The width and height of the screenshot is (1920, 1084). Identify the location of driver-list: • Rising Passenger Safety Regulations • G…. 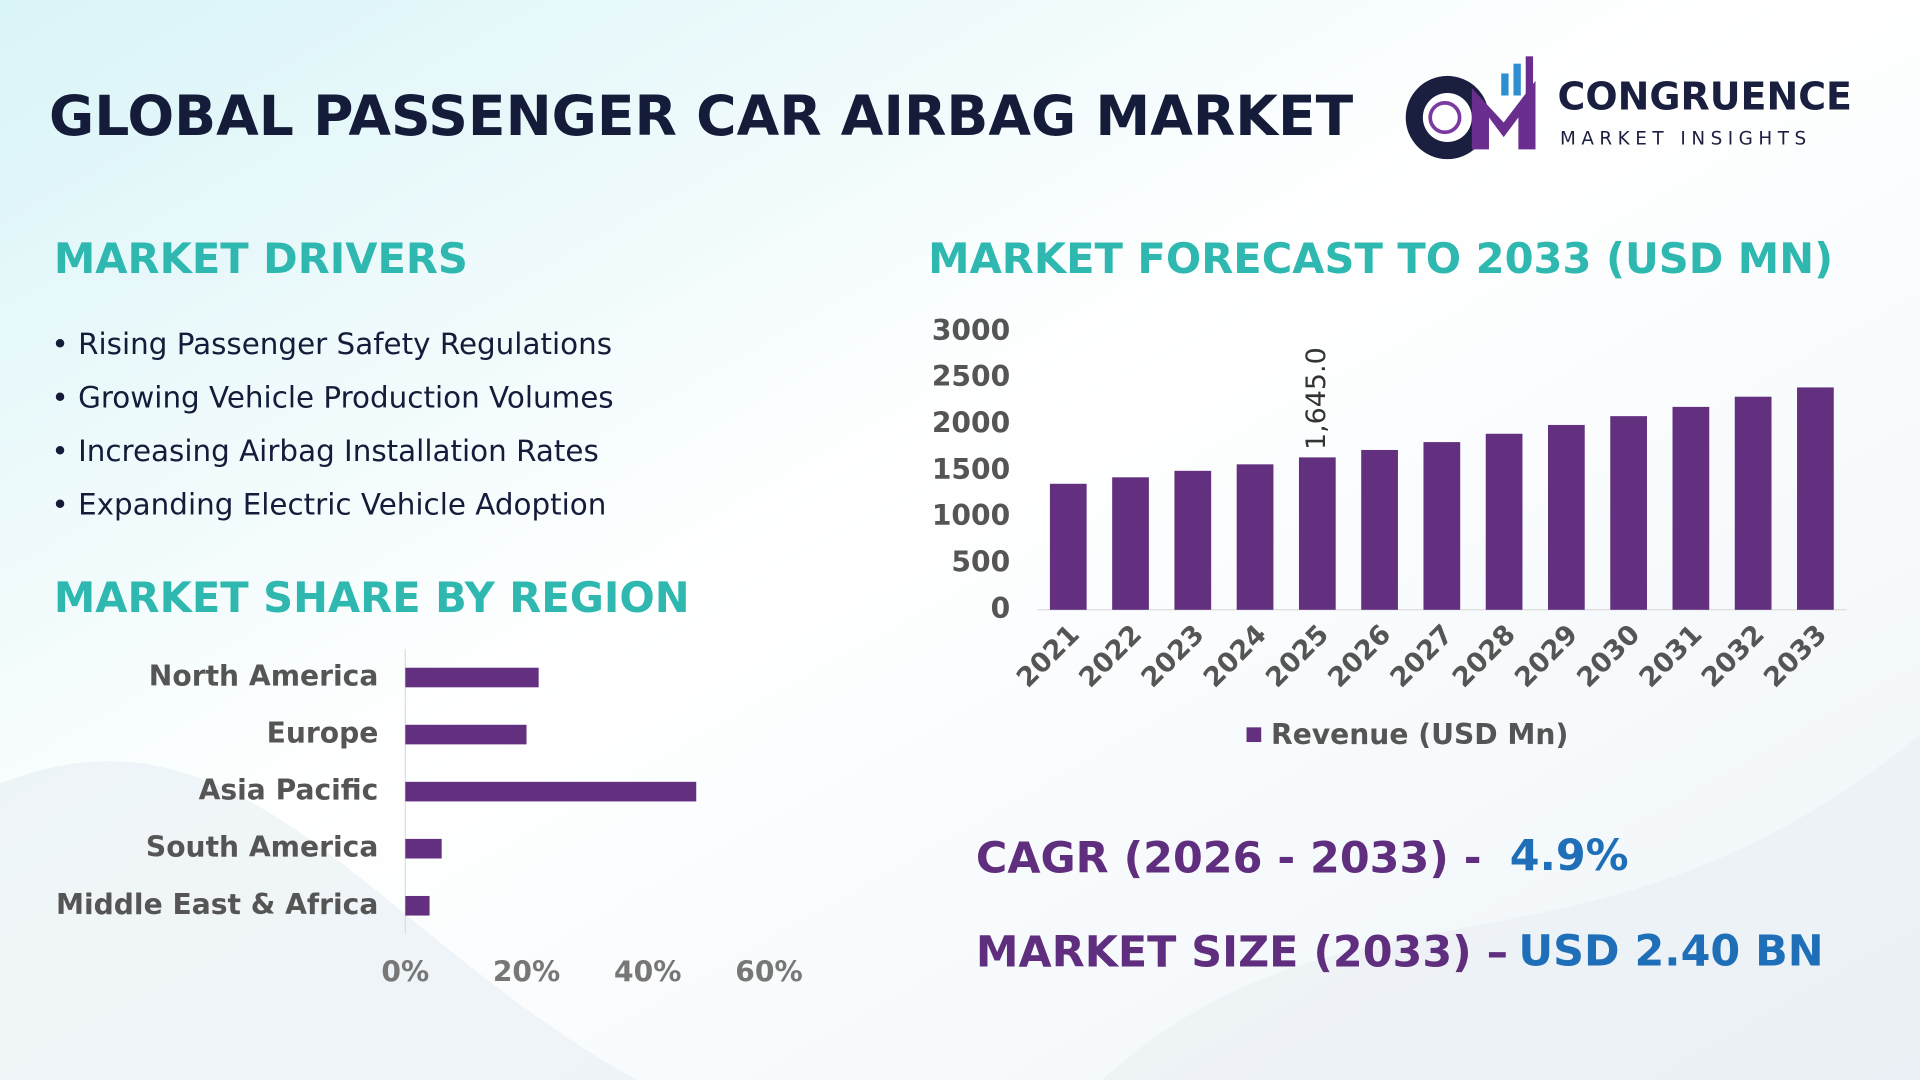
(332, 424).